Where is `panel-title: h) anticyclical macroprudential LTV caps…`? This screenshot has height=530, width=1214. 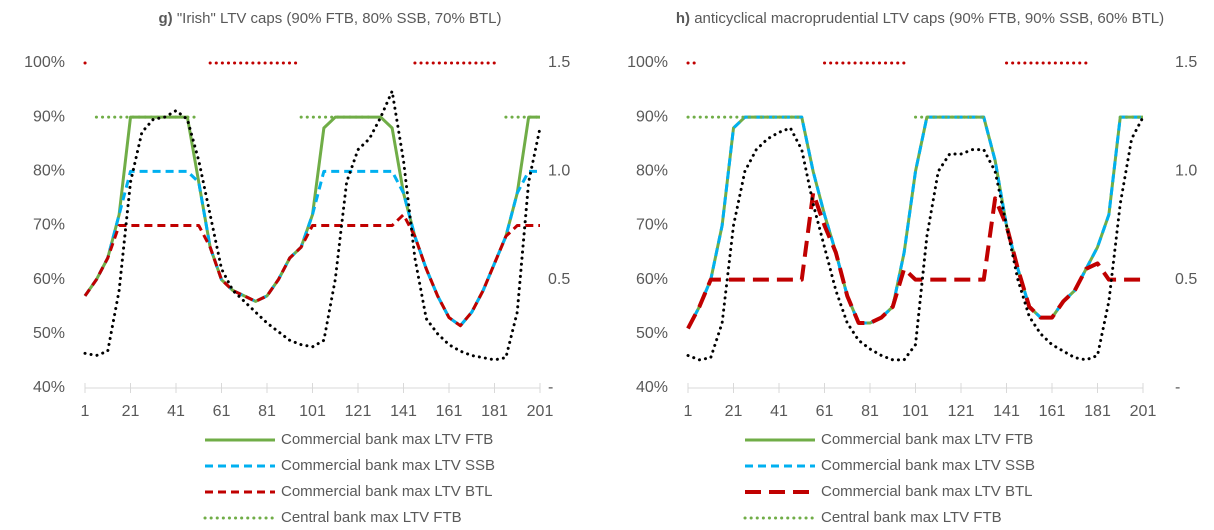
panel-title: h) anticyclical macroprudential LTV caps… is located at coordinates (920, 18).